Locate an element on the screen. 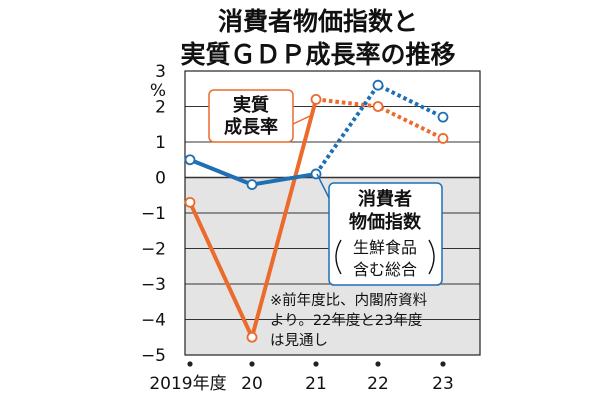 Image resolution: width=610 pixels, height=400 pixels. gdp-label-line-2: 成長率 is located at coordinates (251, 127).